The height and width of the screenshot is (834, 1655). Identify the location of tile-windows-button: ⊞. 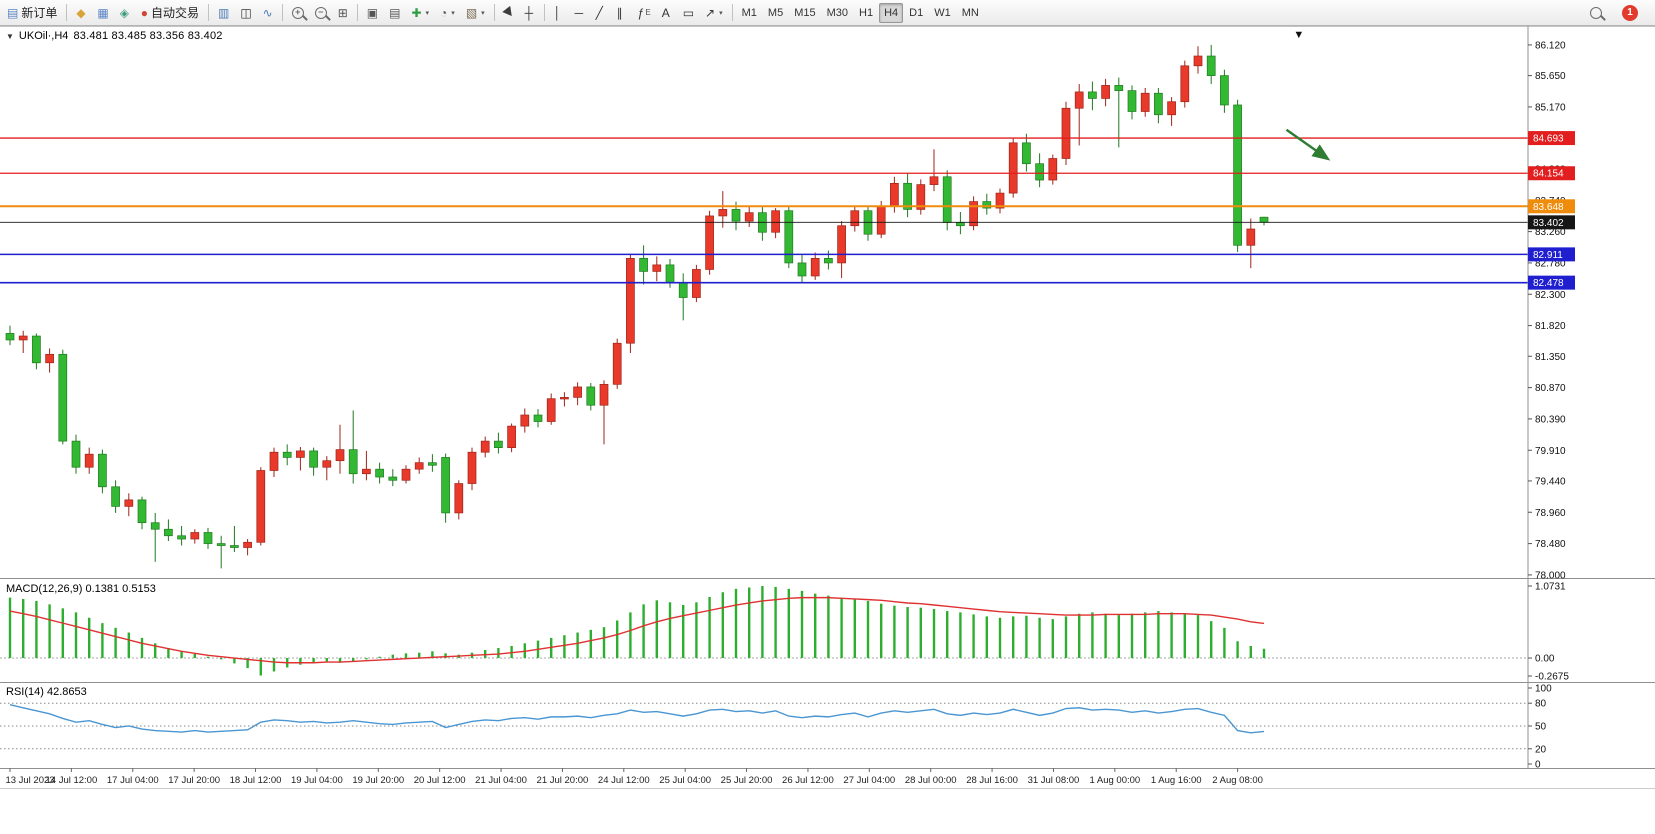
(343, 13).